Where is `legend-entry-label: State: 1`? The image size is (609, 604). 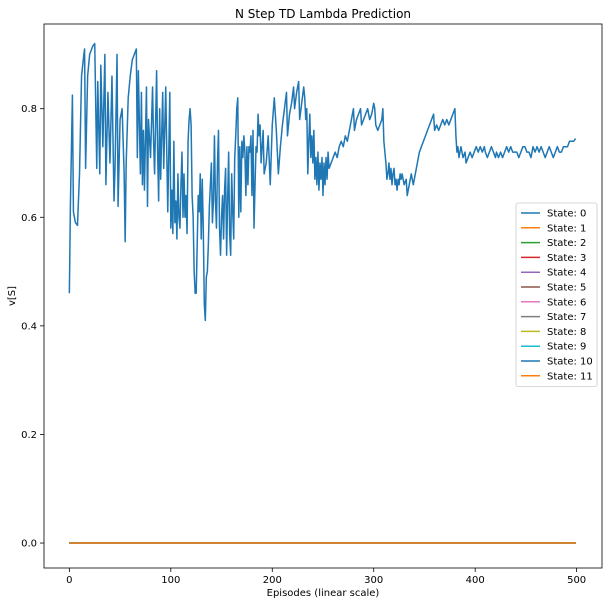
legend-entry-label: State: 1 is located at coordinates (566, 228).